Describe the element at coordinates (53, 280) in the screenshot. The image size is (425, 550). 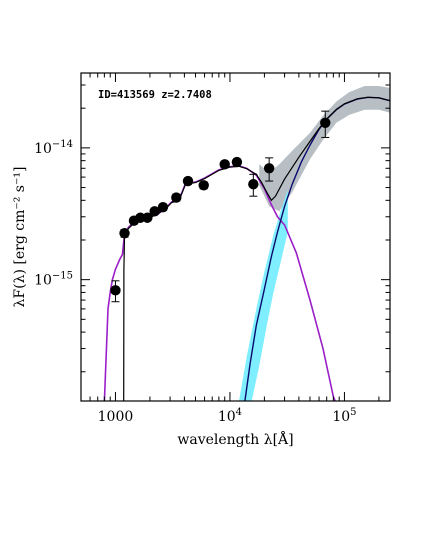
I see `y-tick-label: 10−15` at that location.